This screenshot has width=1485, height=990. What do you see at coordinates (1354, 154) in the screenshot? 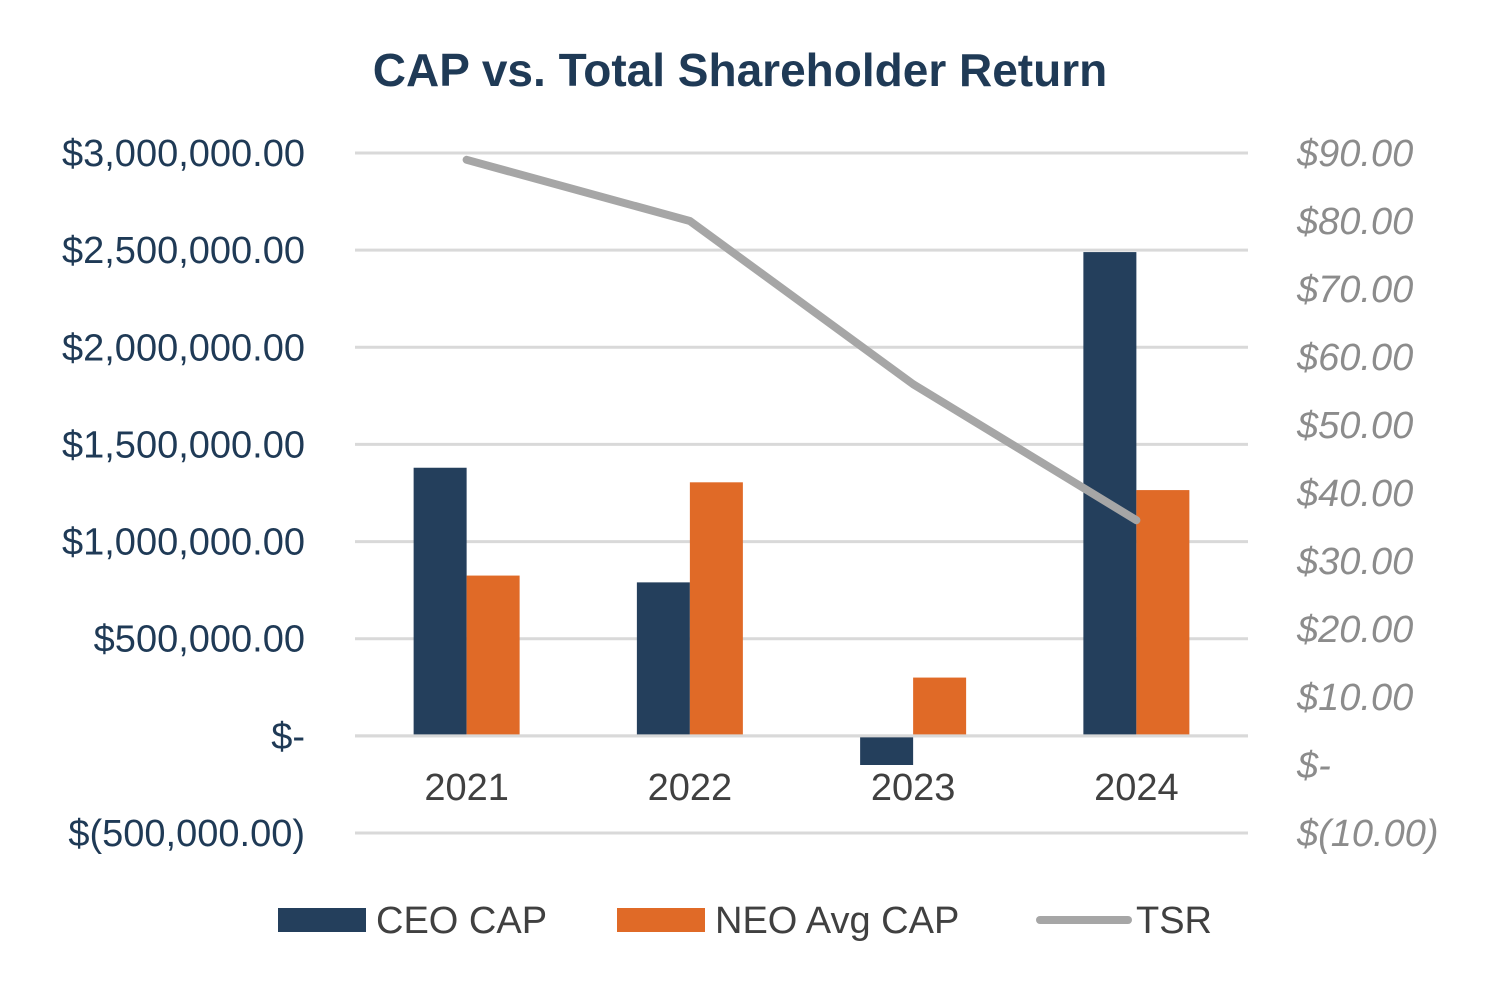
I see `right-y-tick-label: $90.00` at bounding box center [1354, 154].